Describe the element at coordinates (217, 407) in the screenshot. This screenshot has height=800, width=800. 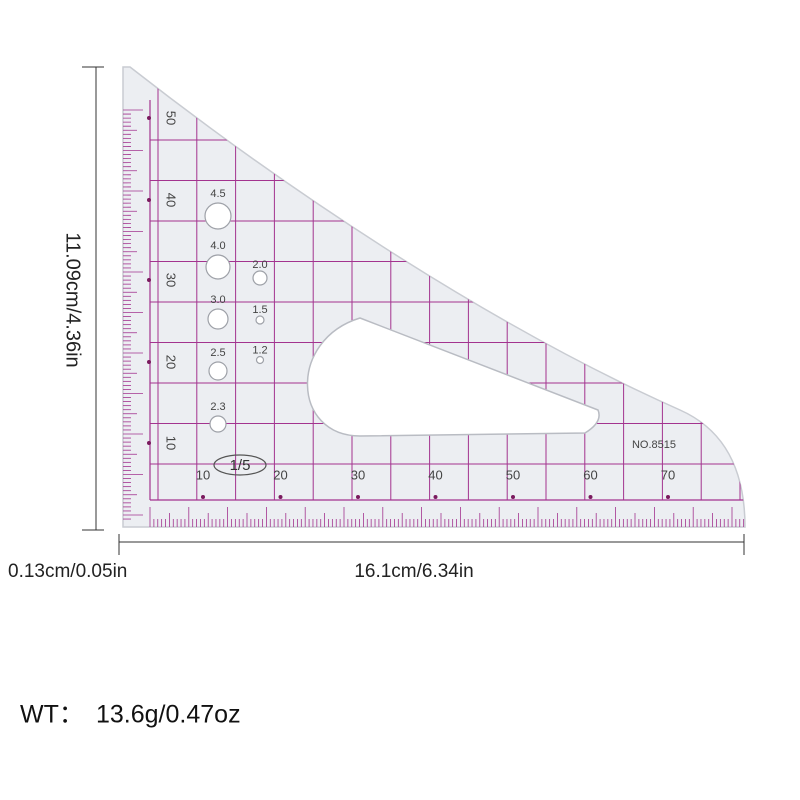
I see `hole-label: 2.3` at that location.